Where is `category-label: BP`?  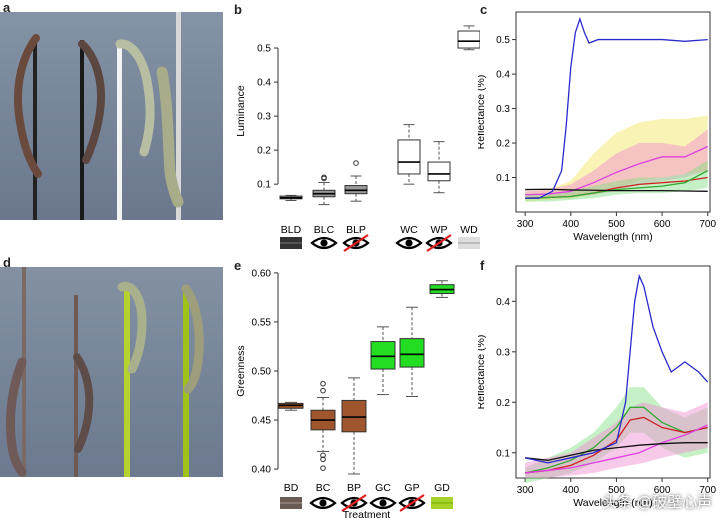
category-label: BP is located at coordinates (354, 488).